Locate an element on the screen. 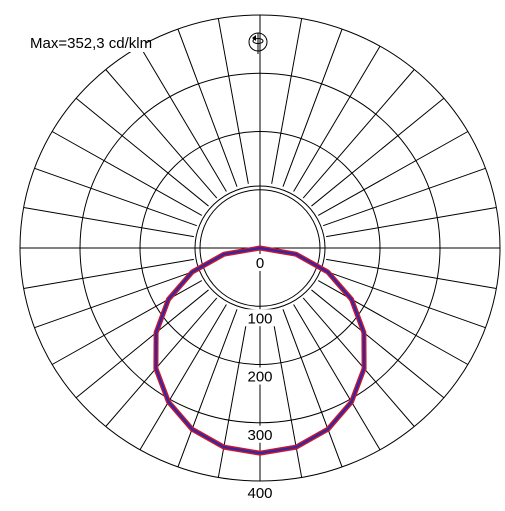 This screenshot has width=505, height=511. tick-label: 200 is located at coordinates (259, 377).